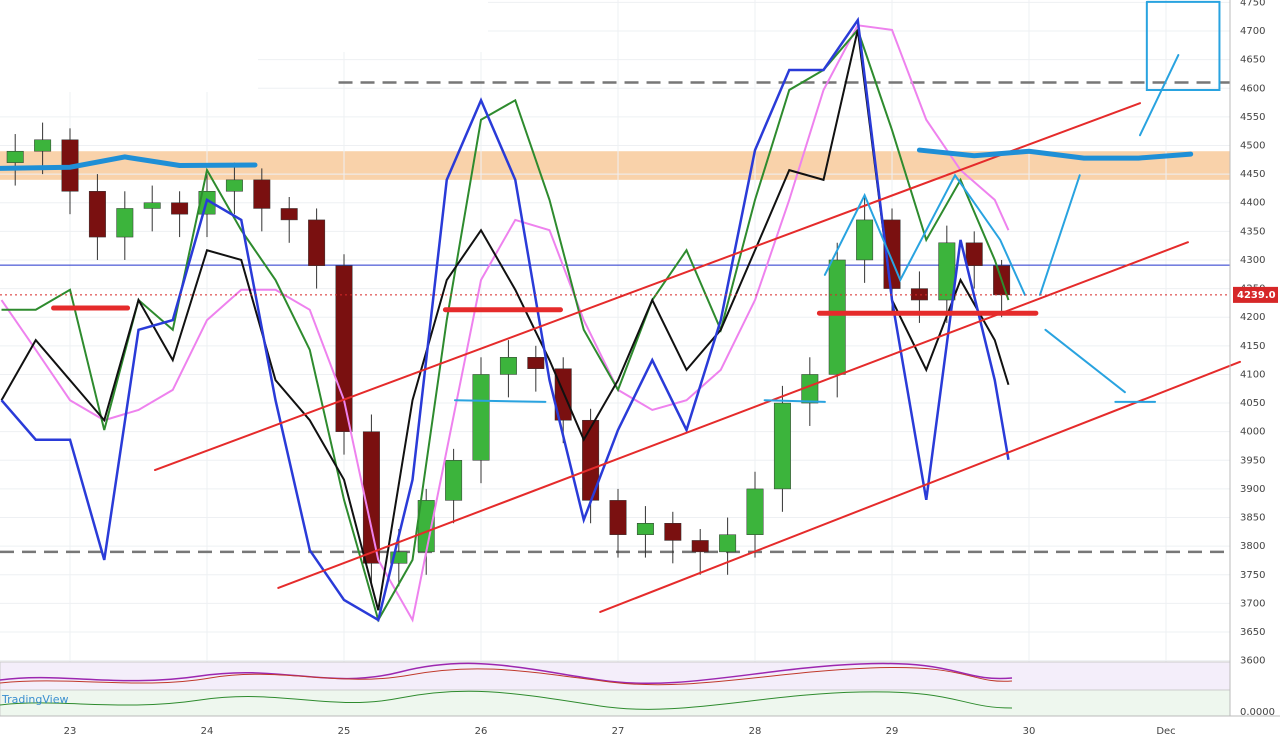  I want to click on y-tick-label: 4450, so click(1252, 174).